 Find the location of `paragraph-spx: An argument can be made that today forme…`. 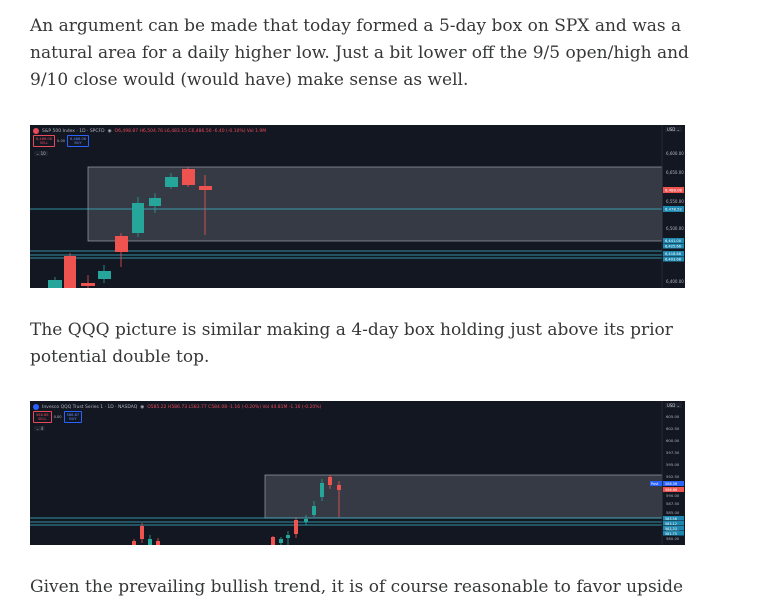

paragraph-spx: An argument can be made that today forme… is located at coordinates (359, 53).